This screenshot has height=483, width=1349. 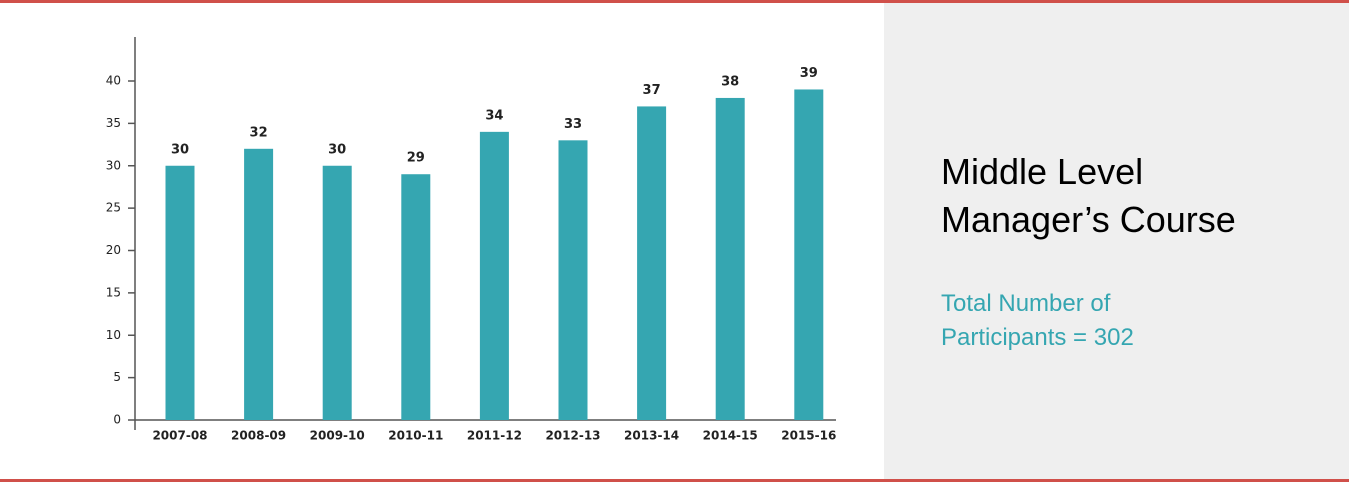 What do you see at coordinates (730, 436) in the screenshot?
I see `x-tick-label: 2014-15` at bounding box center [730, 436].